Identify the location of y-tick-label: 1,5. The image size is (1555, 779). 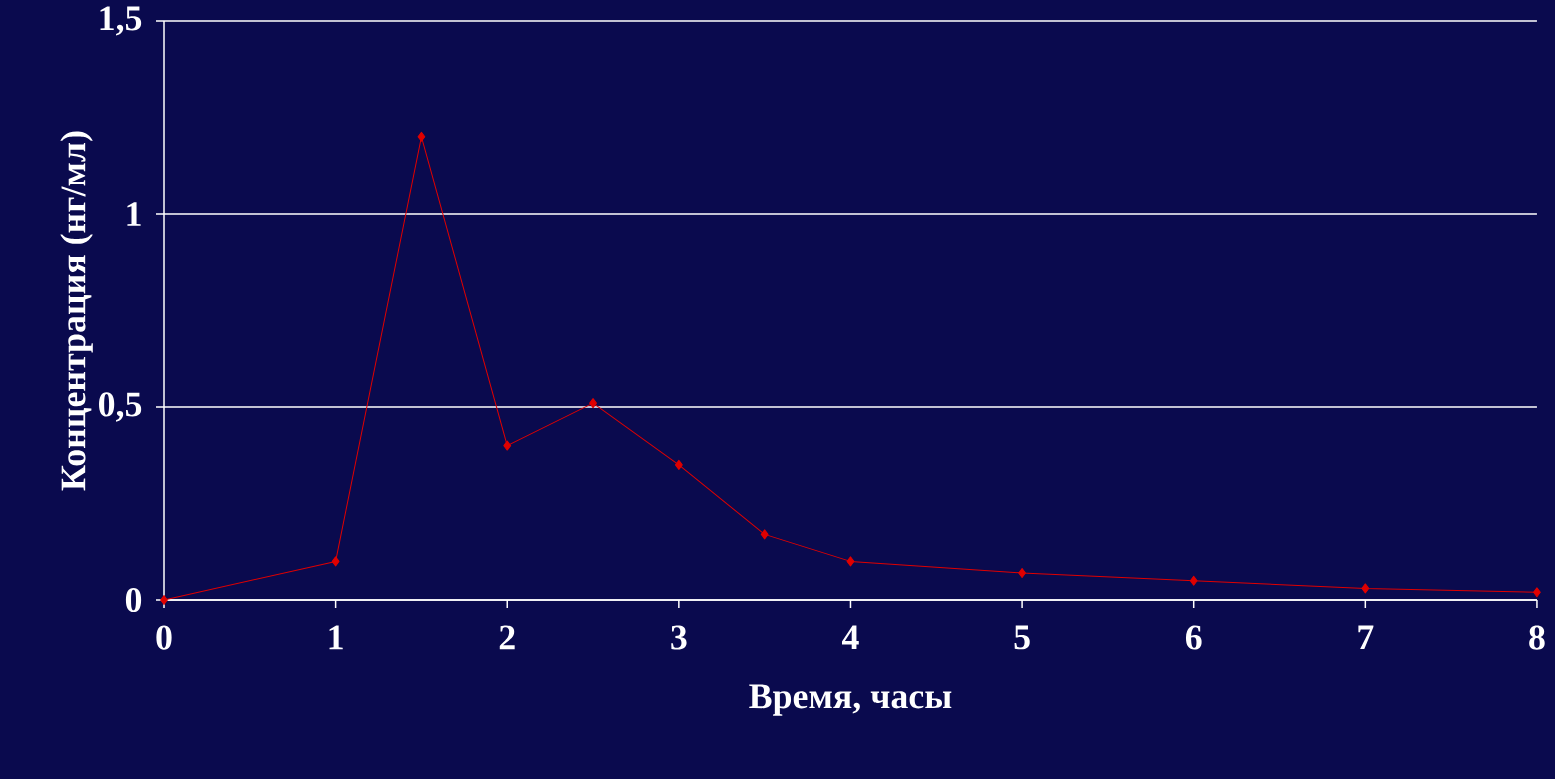
(121, 21).